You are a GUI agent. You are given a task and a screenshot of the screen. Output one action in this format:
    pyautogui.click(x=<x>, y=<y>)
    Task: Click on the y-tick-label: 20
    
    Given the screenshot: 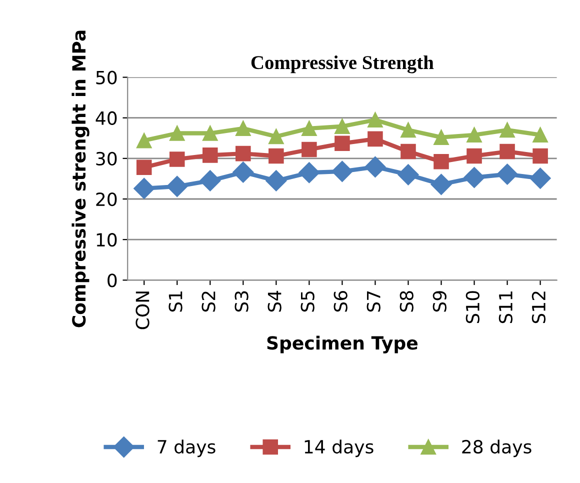 What is the action you would take?
    pyautogui.click(x=106, y=199)
    